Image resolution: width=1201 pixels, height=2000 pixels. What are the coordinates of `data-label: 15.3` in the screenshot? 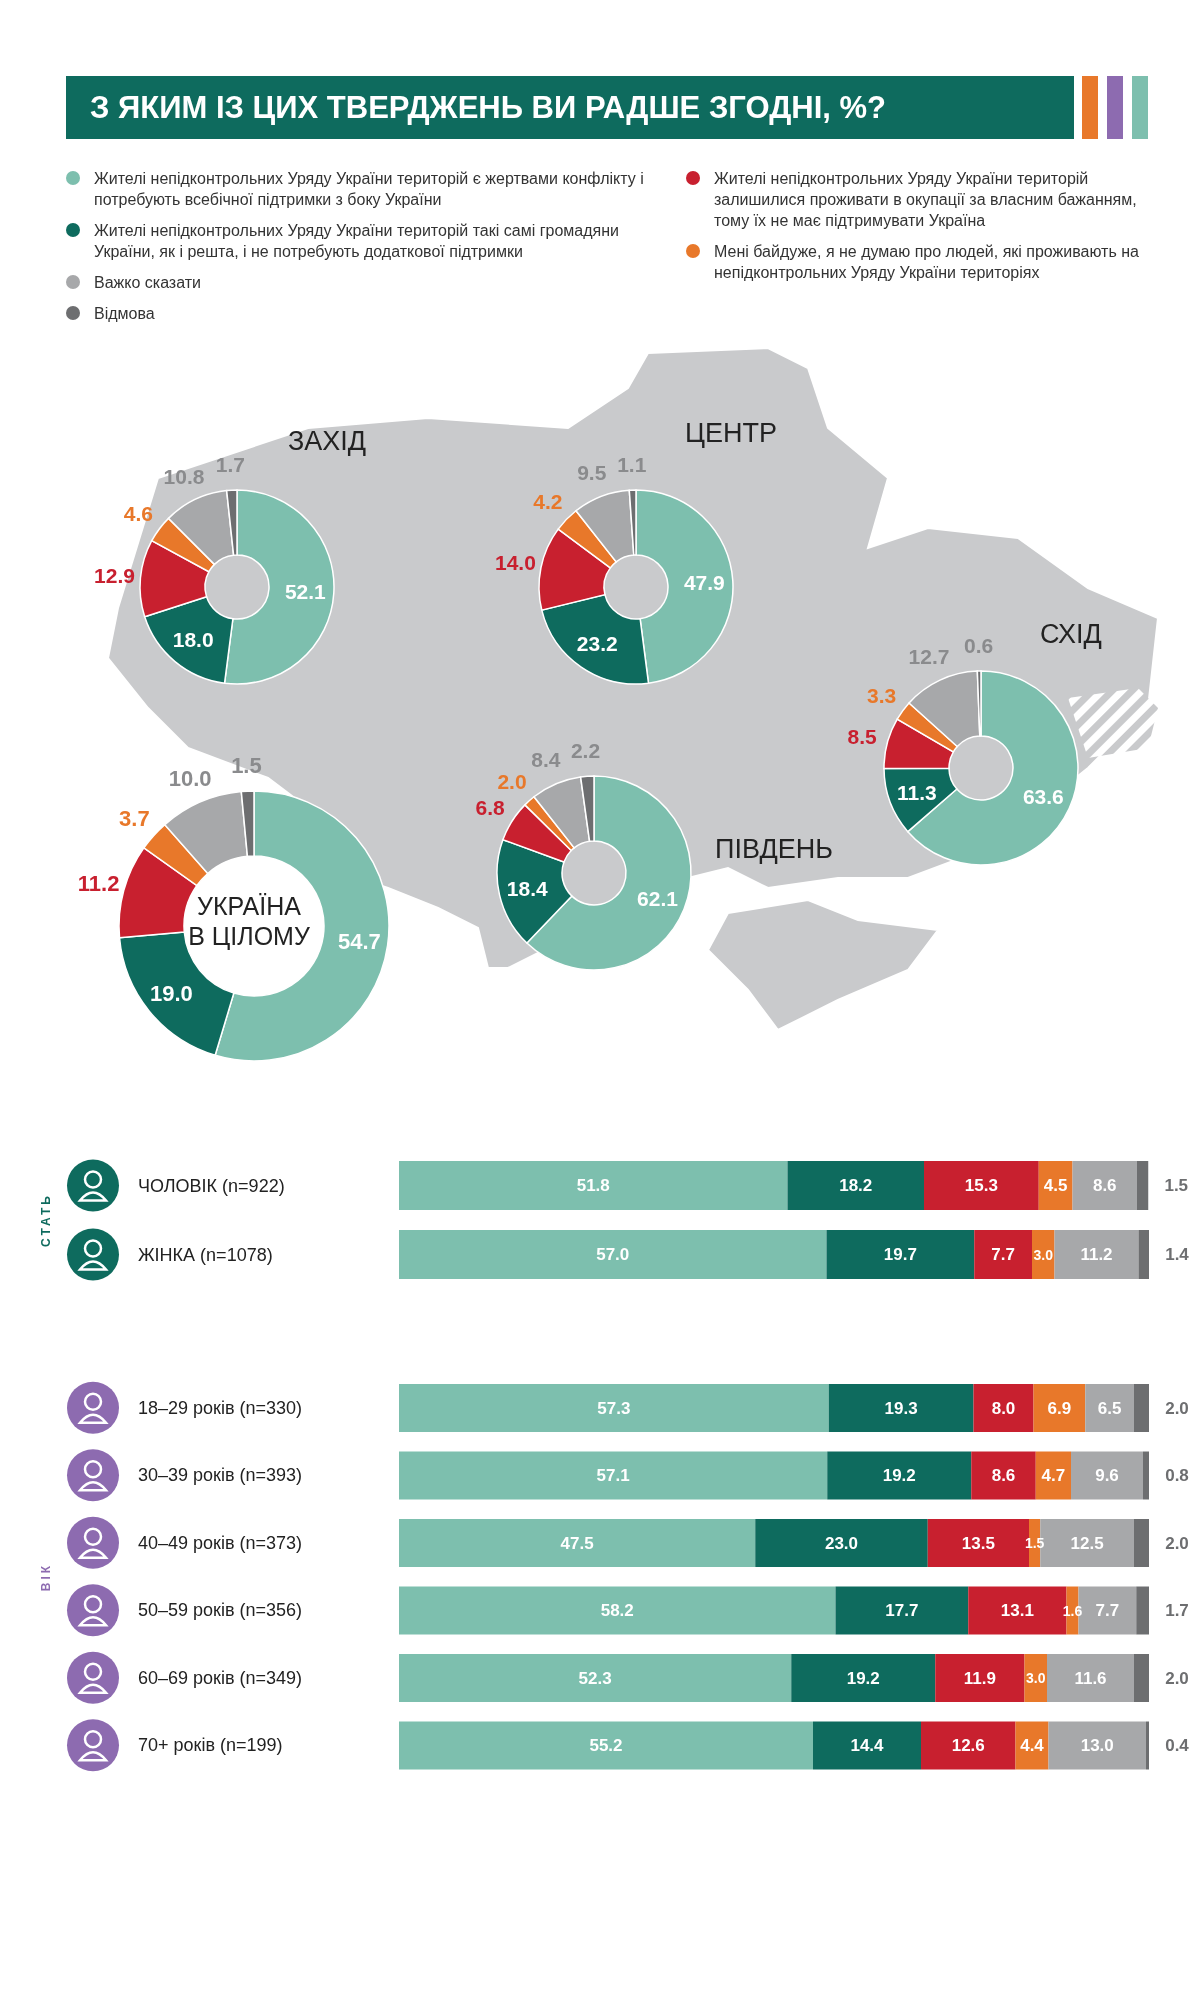 It's located at (981, 1185).